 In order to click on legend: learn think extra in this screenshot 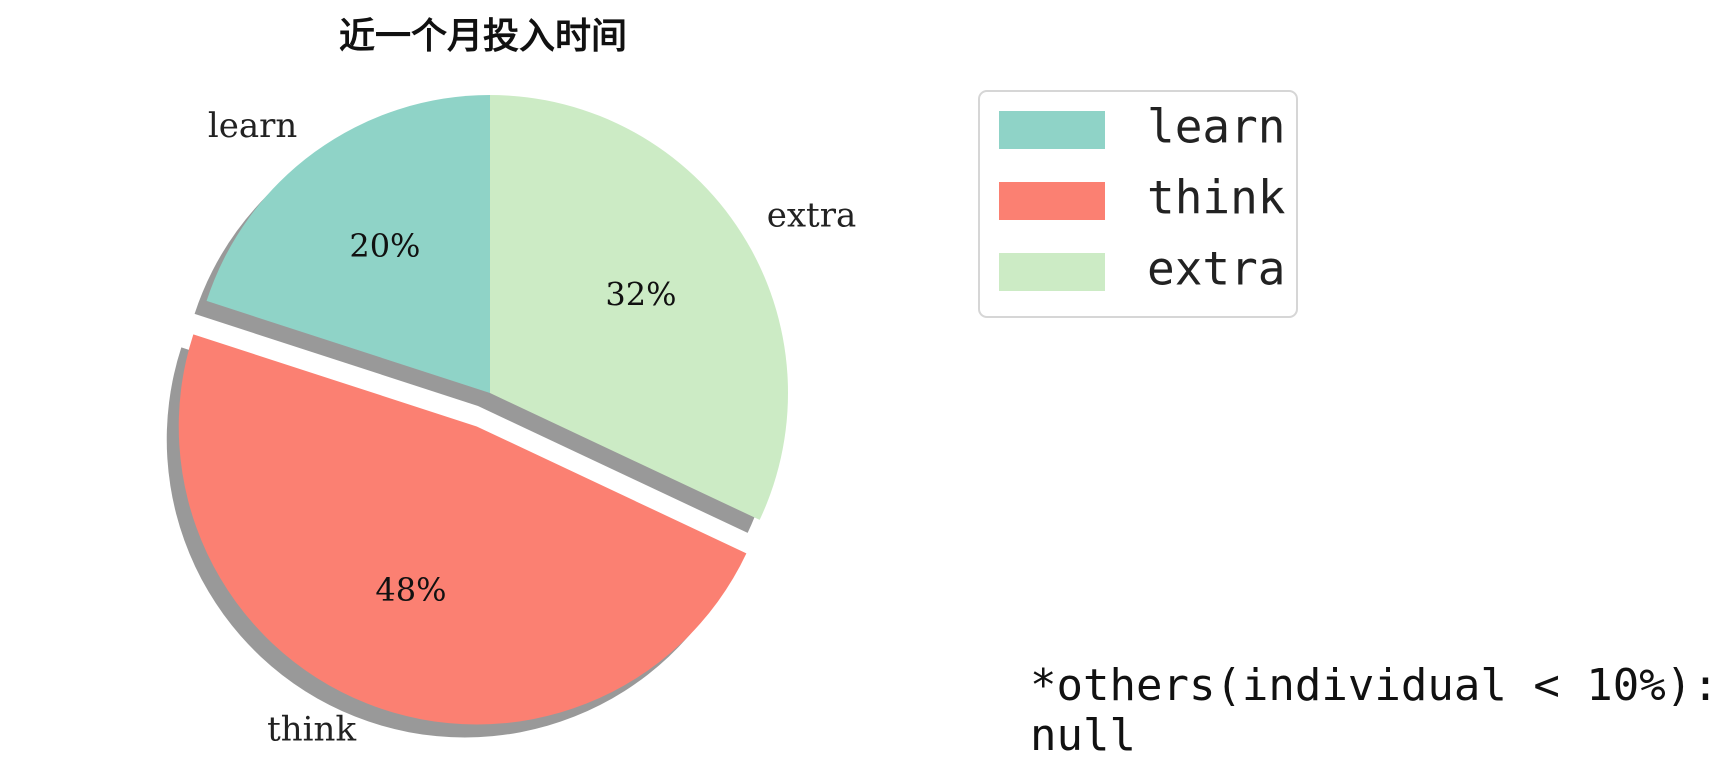, I will do `click(1138, 204)`.